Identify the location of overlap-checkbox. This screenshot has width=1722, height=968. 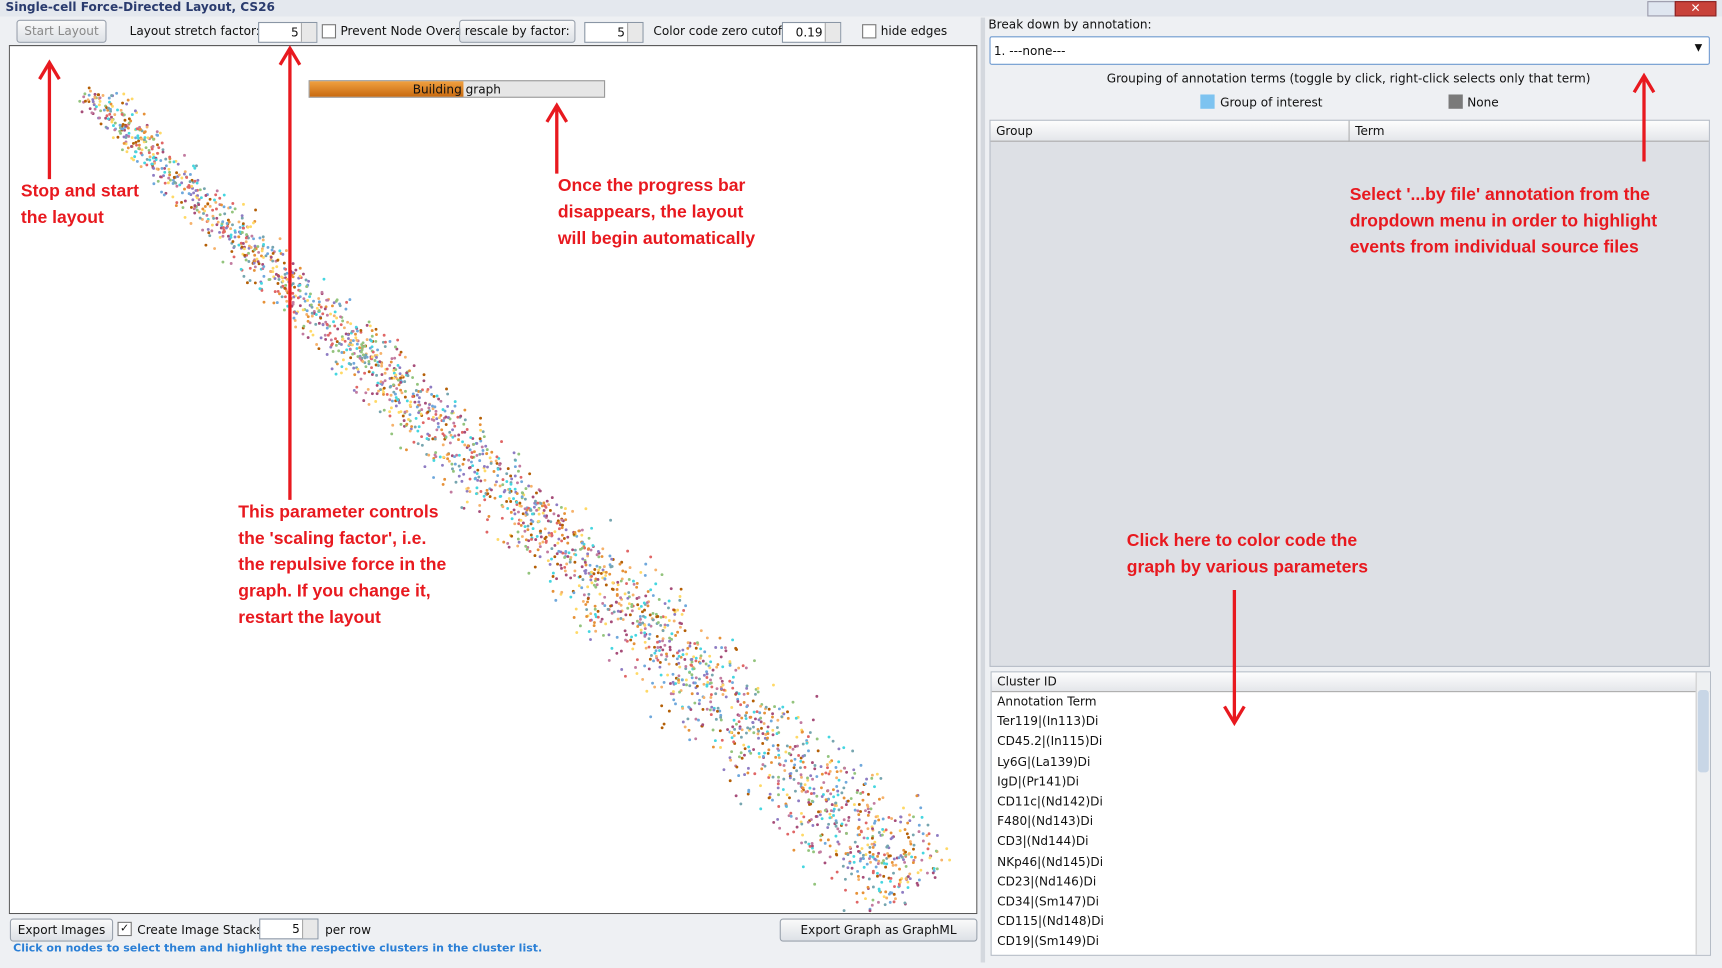
(329, 31).